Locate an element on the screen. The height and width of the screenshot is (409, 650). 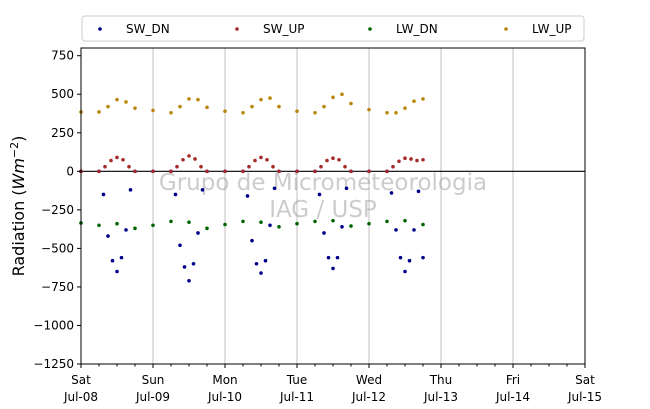
series-sw-up is located at coordinates (252, 164).